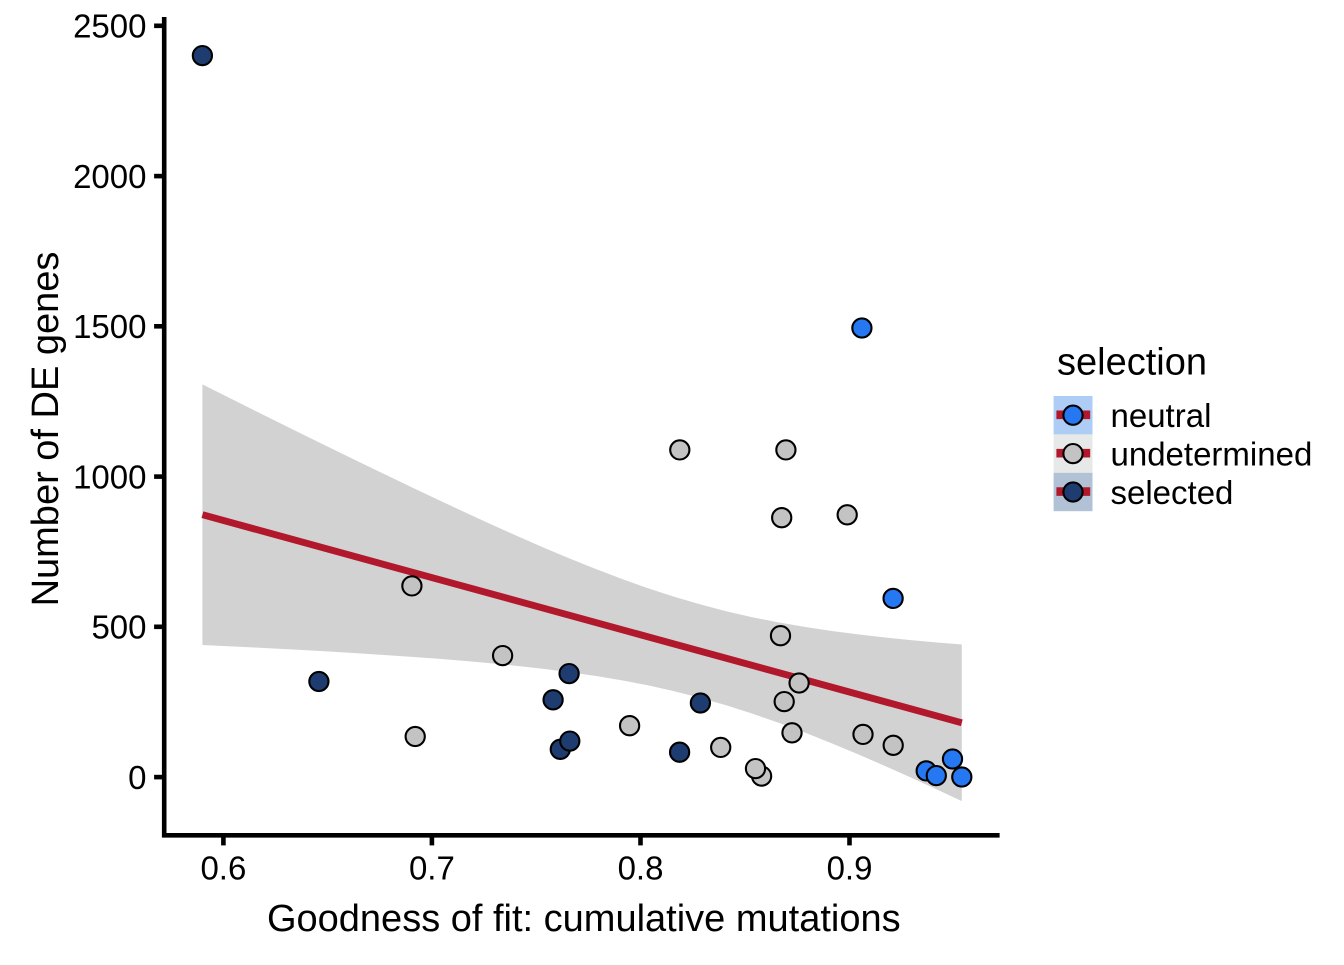 This screenshot has width=1344, height=965. What do you see at coordinates (584, 919) in the screenshot?
I see `svg-text:Goodness of fit: cumulative mu: Goodness of fit: cumulative mutations` at bounding box center [584, 919].